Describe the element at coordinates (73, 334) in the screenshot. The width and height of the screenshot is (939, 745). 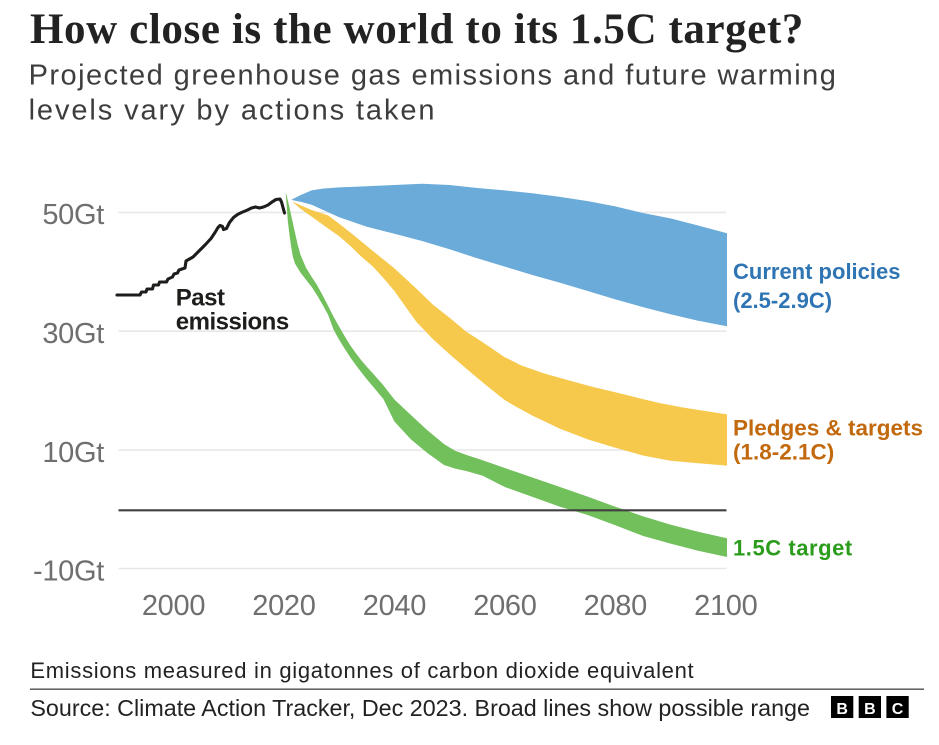
I see `svg-text: 30Gt` at that location.